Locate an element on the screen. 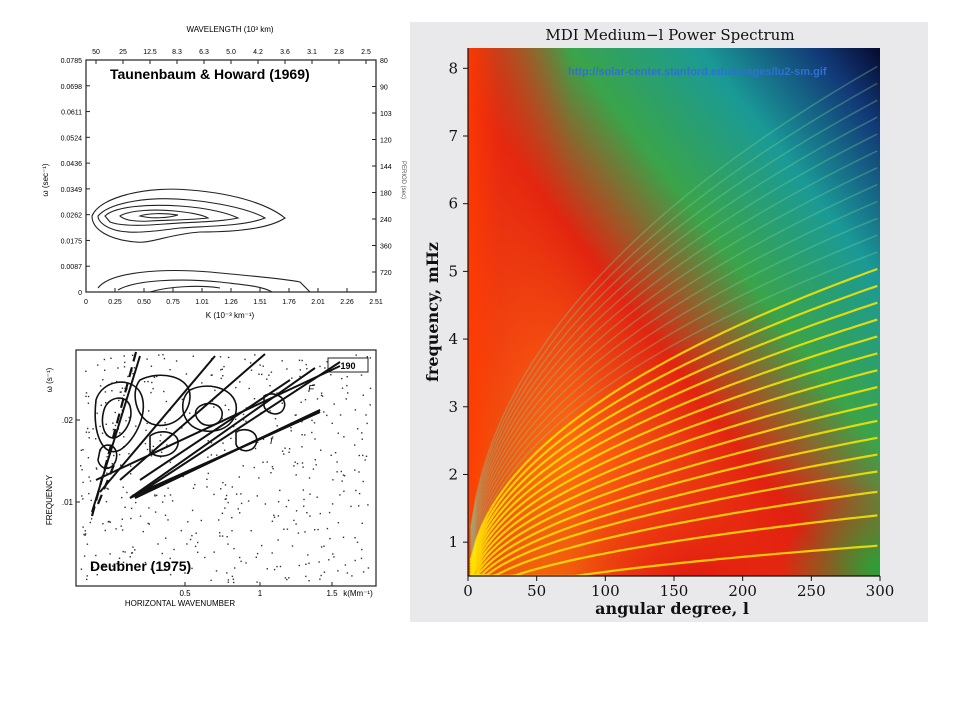 The height and width of the screenshot is (720, 960). deubner-panel: 190 is located at coordinates (225, 475).